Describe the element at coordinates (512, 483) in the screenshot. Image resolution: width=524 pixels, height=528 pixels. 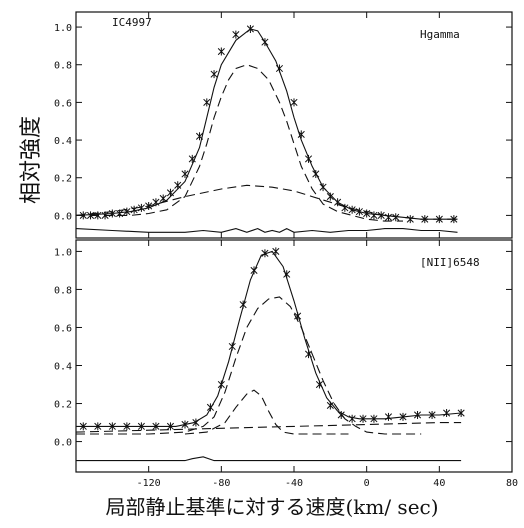
I see `x-tick-label: 80` at that location.